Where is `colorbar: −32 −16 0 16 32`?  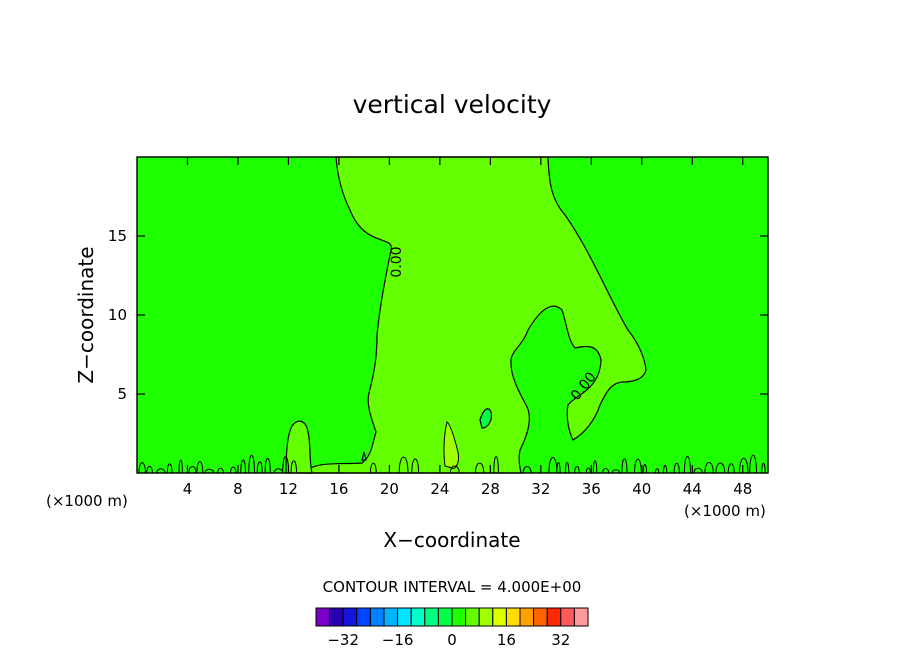 colorbar: −32 −16 0 16 32 is located at coordinates (452, 628).